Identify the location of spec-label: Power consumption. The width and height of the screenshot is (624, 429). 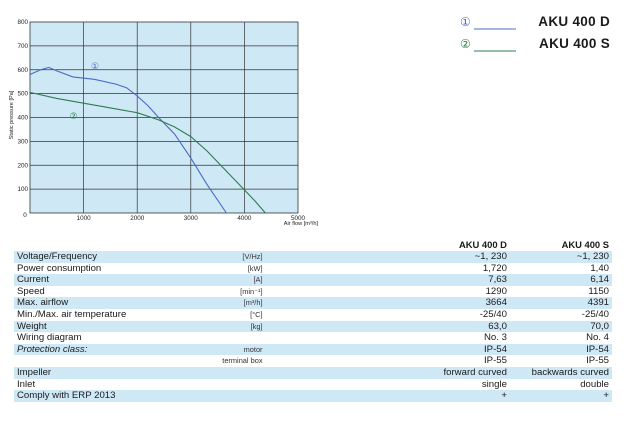
(59, 268).